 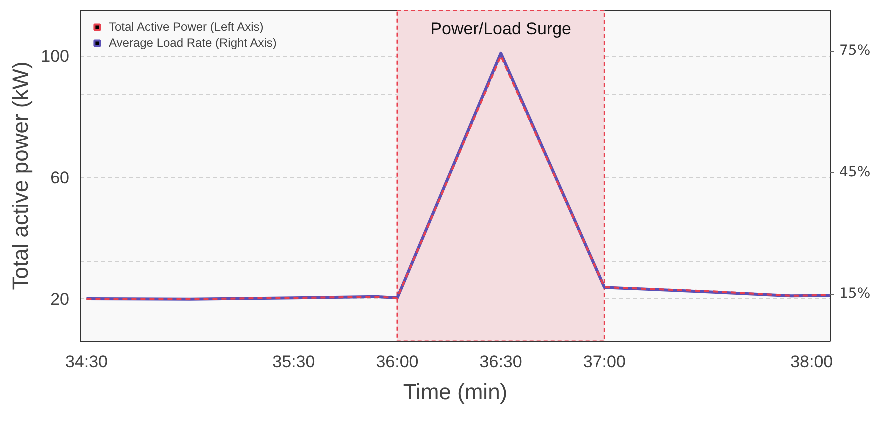 What do you see at coordinates (294, 362) in the screenshot?
I see `x-tick-label: 35:30` at bounding box center [294, 362].